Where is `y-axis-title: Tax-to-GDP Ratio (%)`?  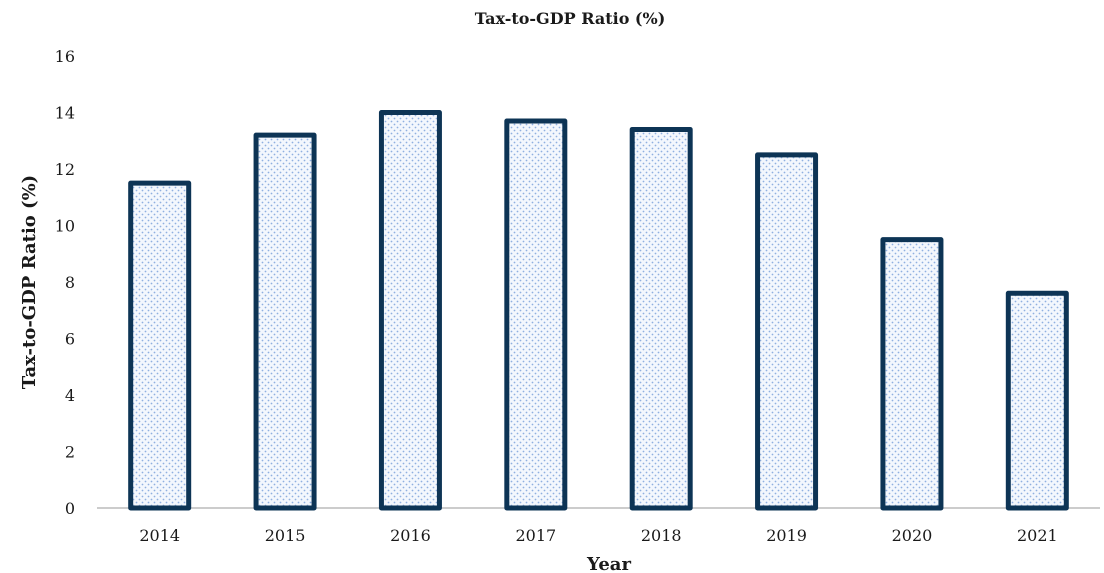
y-axis-title: Tax-to-GDP Ratio (%) is located at coordinates (29, 282).